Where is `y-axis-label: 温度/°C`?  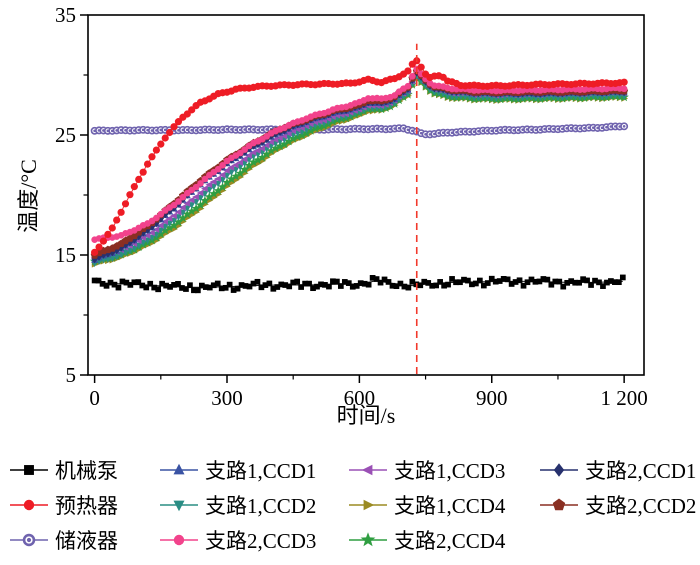
y-axis-label: 温度/°C is located at coordinates (28, 196).